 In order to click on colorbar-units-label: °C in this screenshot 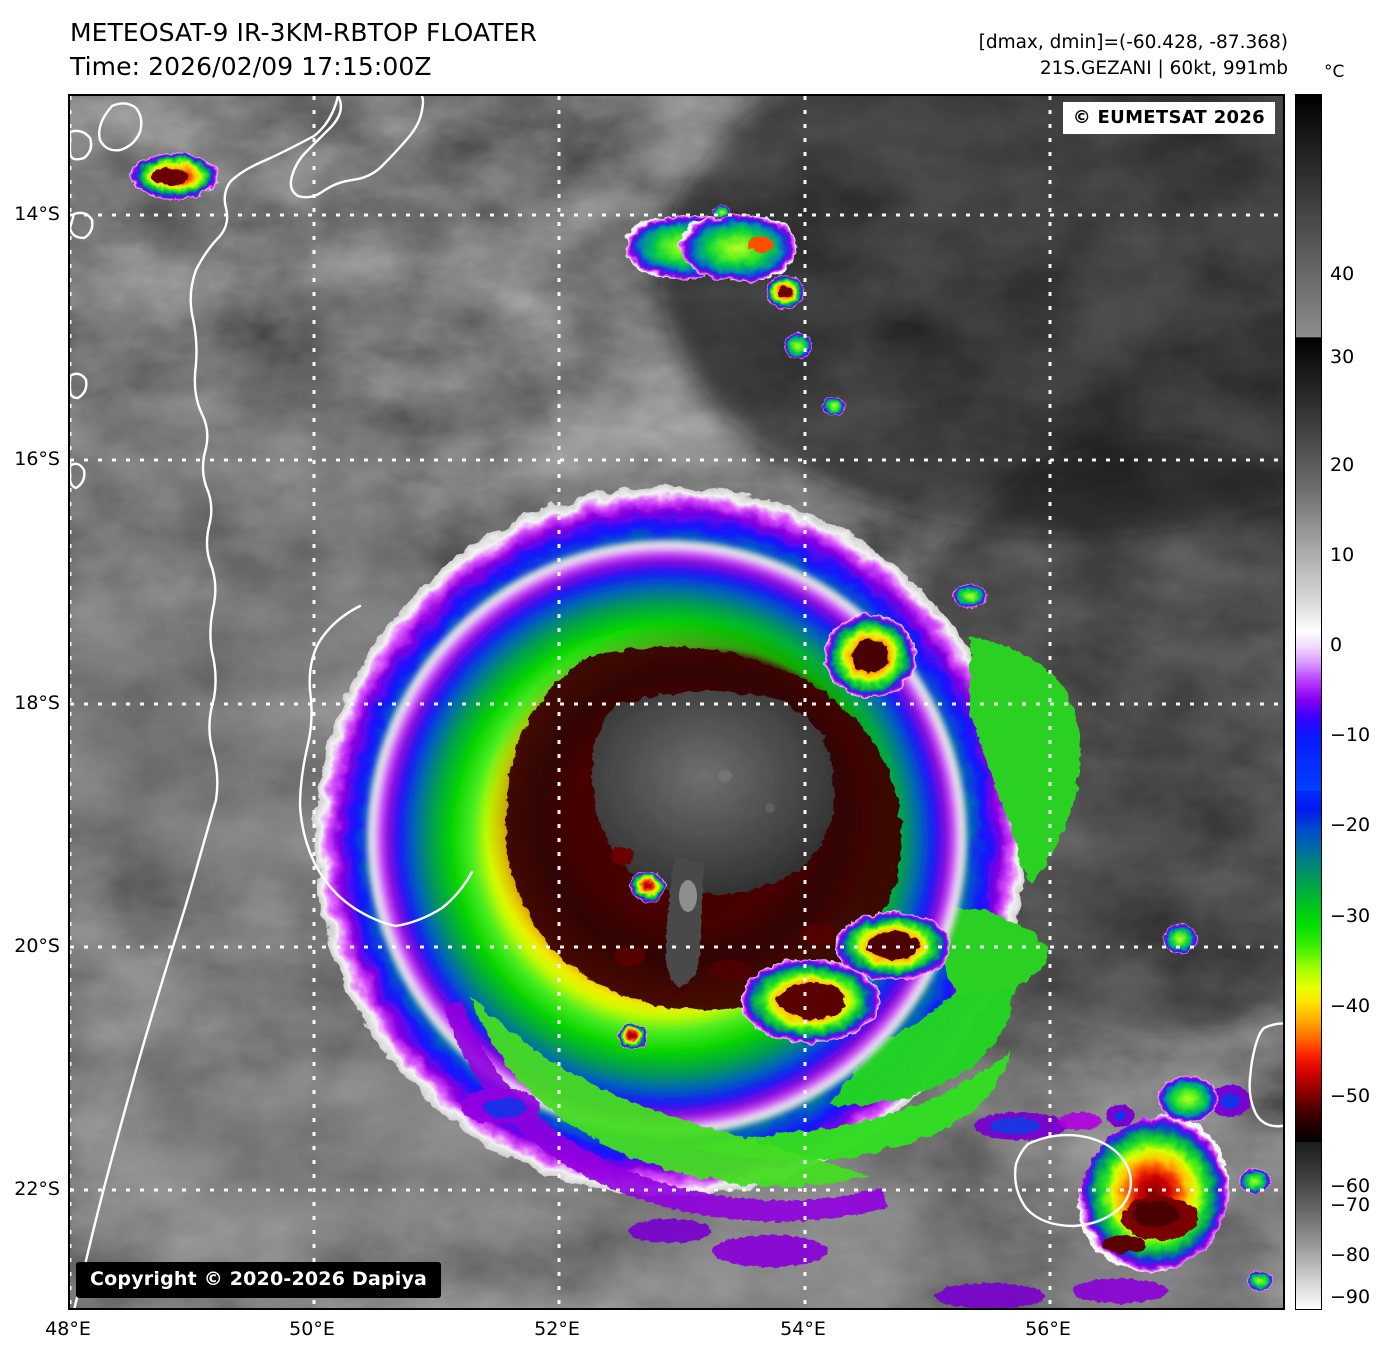, I will do `click(1334, 72)`.